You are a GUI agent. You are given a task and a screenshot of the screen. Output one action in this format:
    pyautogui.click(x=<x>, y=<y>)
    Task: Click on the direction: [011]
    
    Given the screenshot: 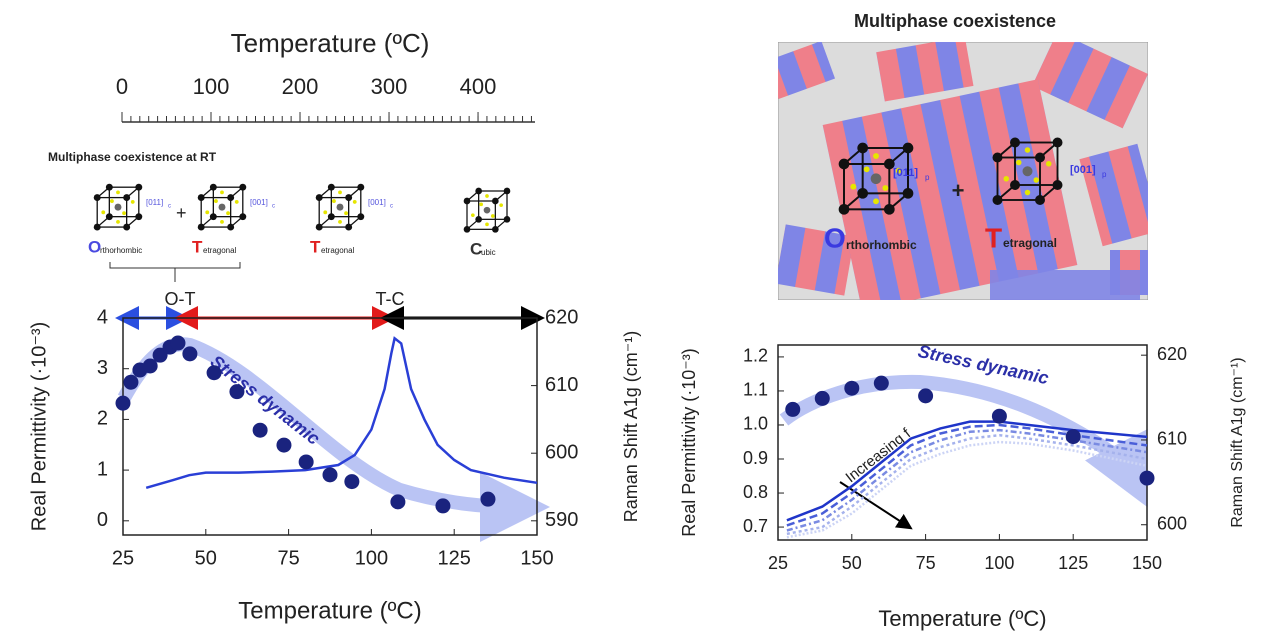 What is the action you would take?
    pyautogui.click(x=905, y=173)
    